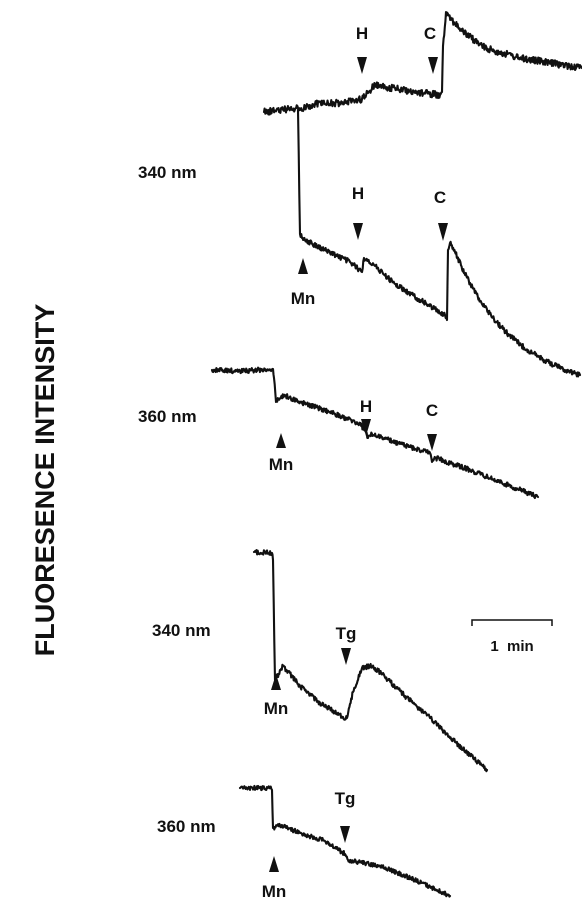 The width and height of the screenshot is (582, 908). I want to click on trace-360nm-lower, so click(345, 841).